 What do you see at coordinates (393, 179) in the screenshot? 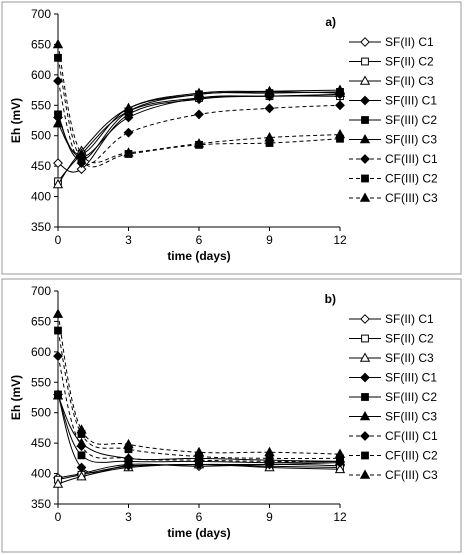
I see `legend-item: CF(III) C2` at bounding box center [393, 179].